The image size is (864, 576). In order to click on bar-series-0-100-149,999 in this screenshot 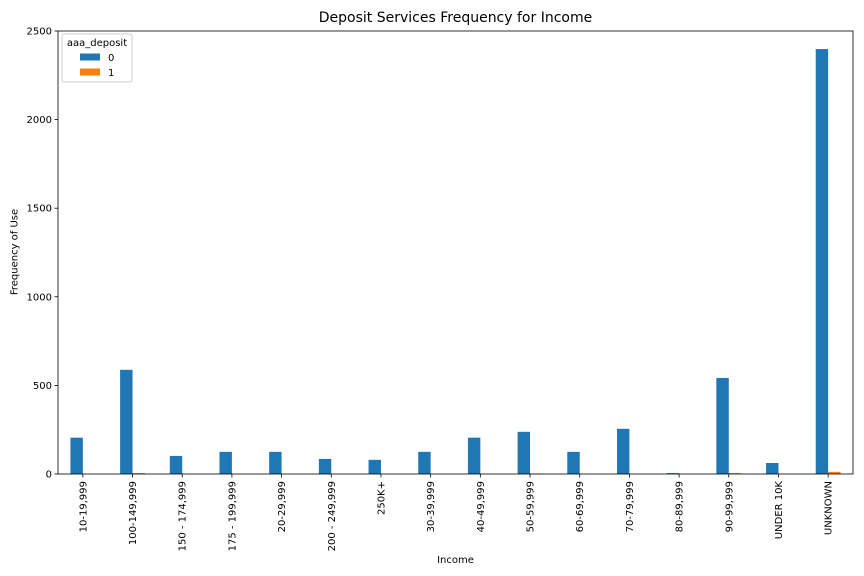, I will do `click(126, 421)`.